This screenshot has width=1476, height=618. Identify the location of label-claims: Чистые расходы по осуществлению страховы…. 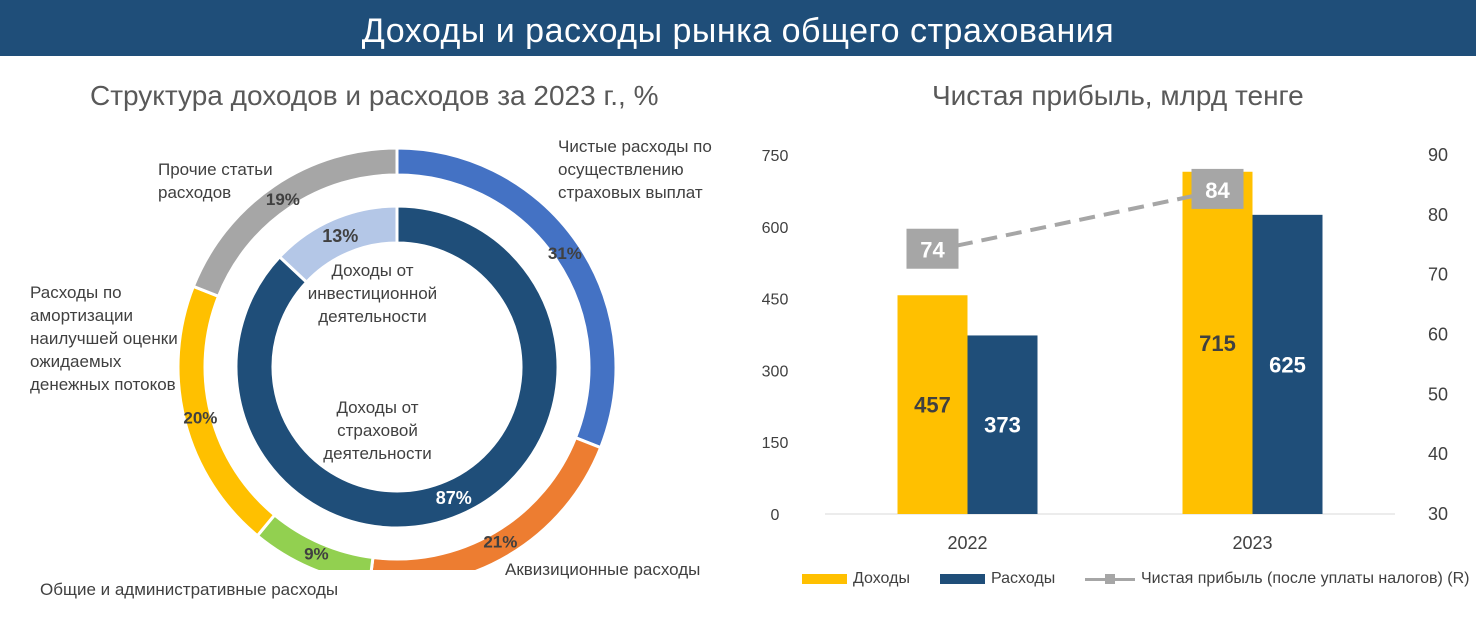
(635, 169).